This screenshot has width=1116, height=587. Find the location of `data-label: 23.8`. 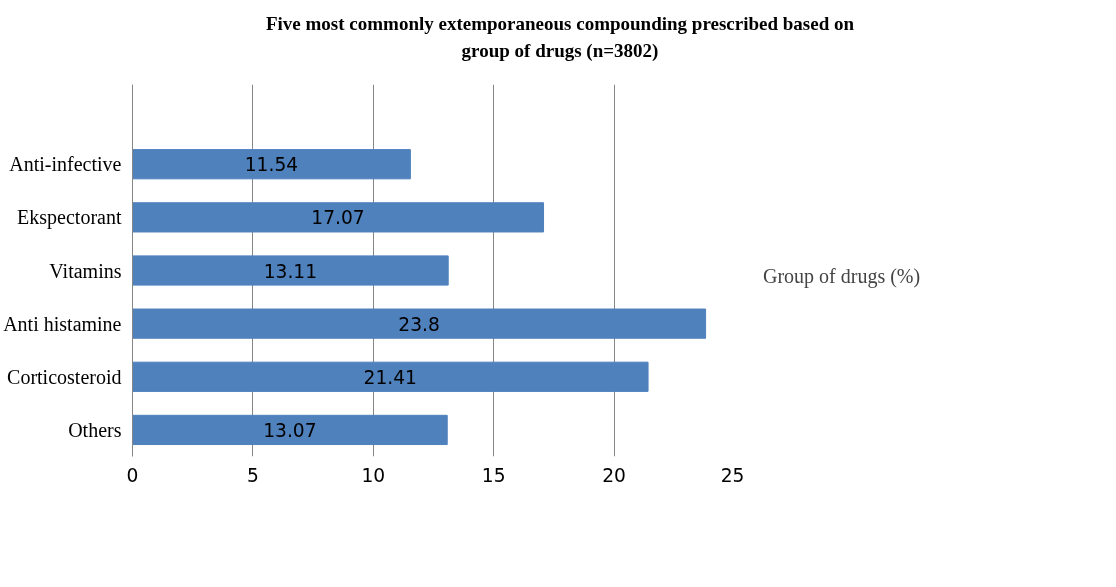

data-label: 23.8 is located at coordinates (419, 324).